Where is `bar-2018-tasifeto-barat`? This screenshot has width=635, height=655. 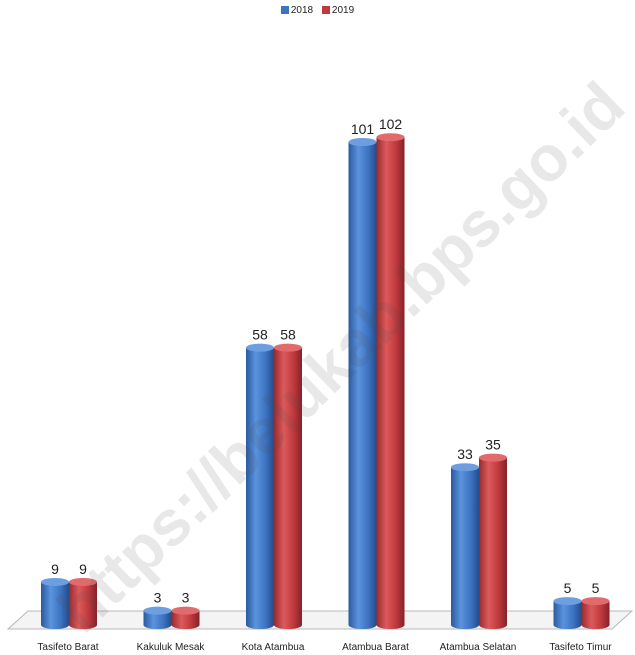
bar-2018-tasifeto-barat is located at coordinates (55, 603).